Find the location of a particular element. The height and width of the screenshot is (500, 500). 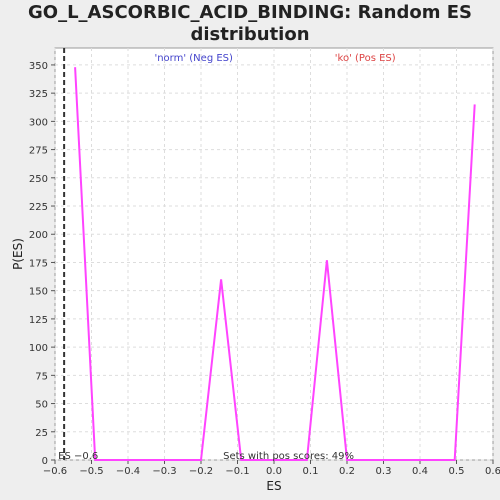

x-tick-label: 0.6 is located at coordinates (492, 471).